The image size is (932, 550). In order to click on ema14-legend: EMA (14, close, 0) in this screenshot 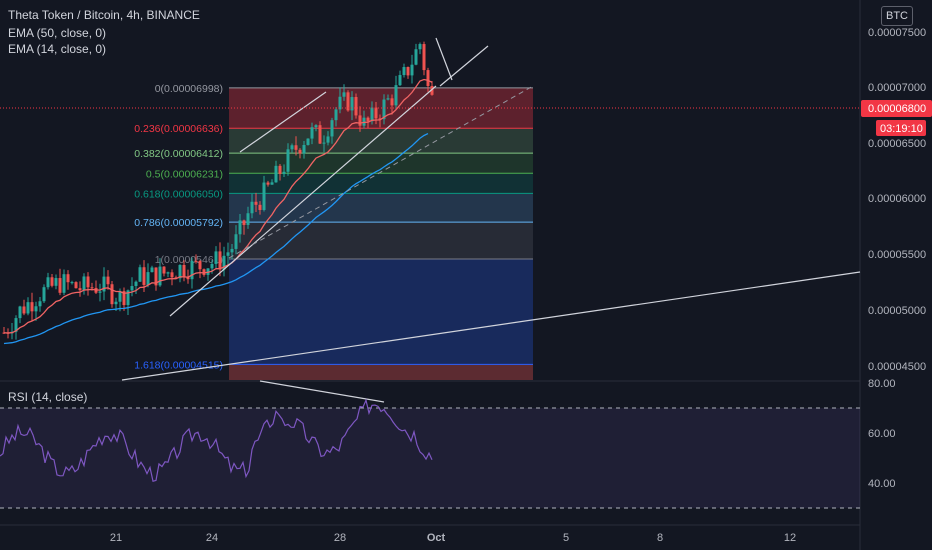, I will do `click(57, 49)`.